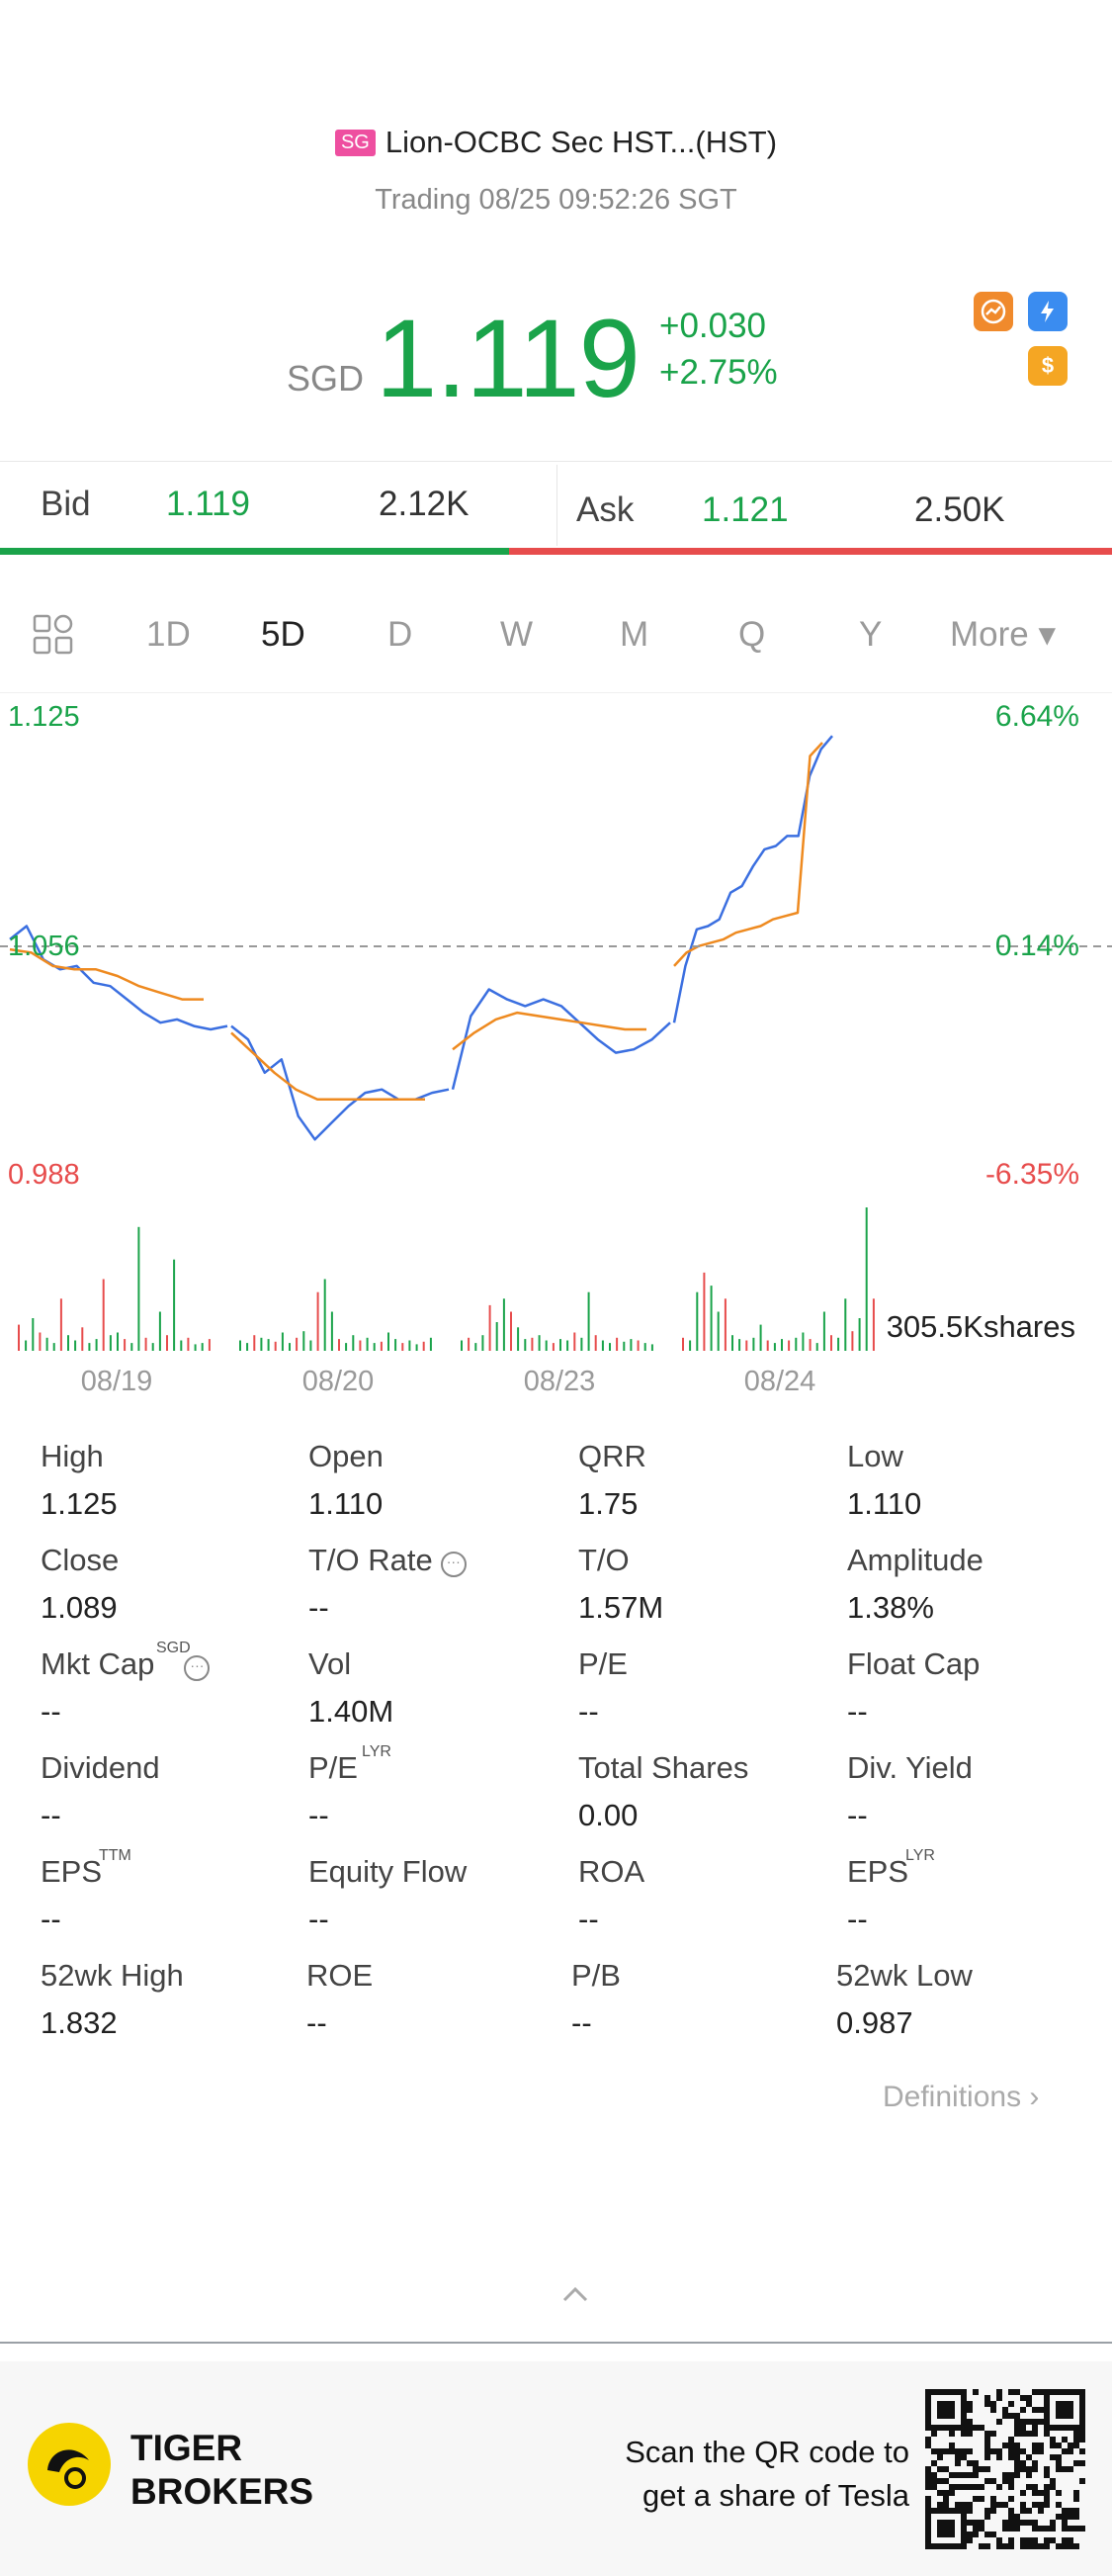 The height and width of the screenshot is (2576, 1112). I want to click on definitions-link: Definitions ›, so click(961, 2097).